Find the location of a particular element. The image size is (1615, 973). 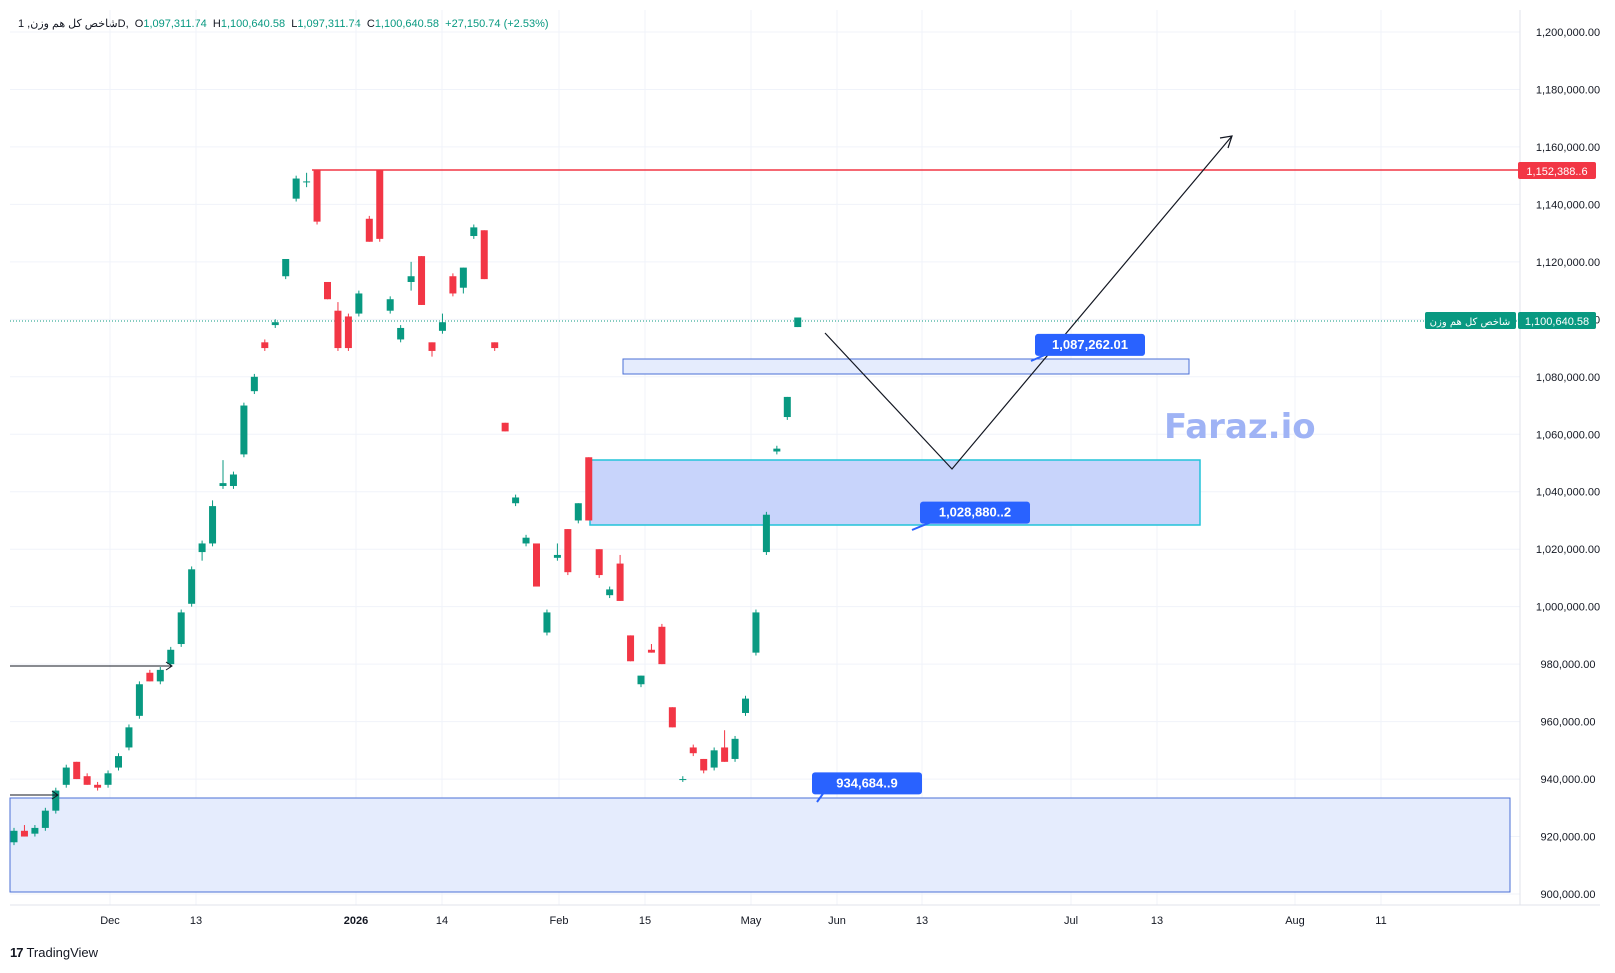

x-tick-label: Feb is located at coordinates (559, 921).